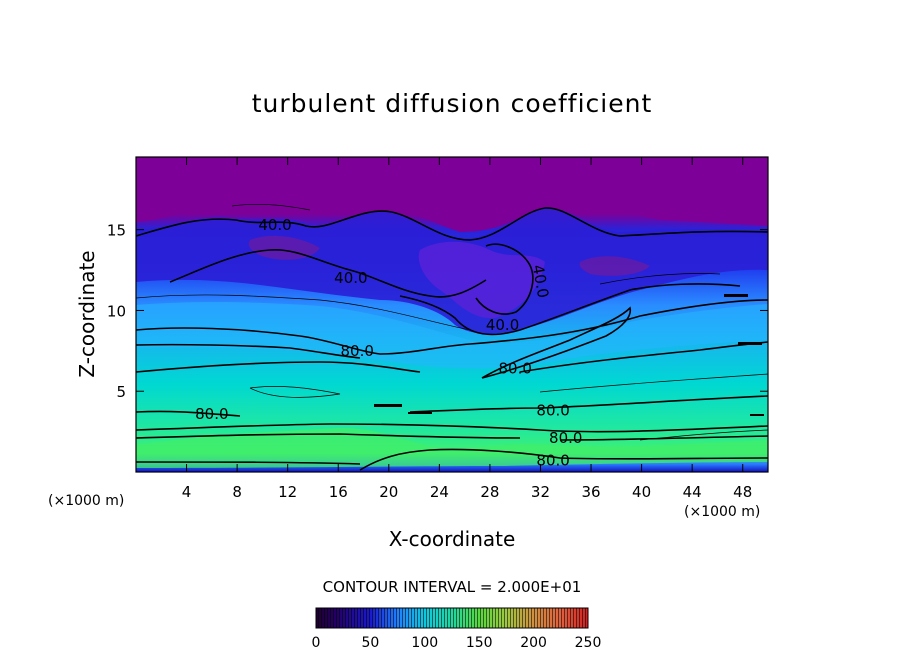 This screenshot has width=904, height=654. I want to click on x-tick-label: 20, so click(388, 492).